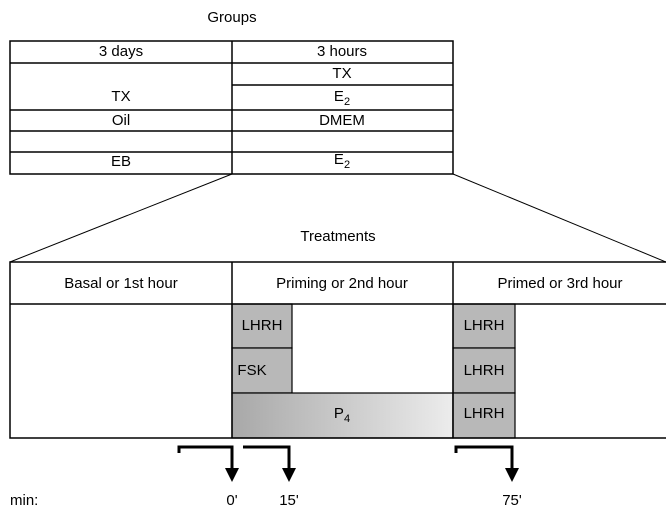 The image size is (666, 512). I want to click on arrows, so click(345, 457).